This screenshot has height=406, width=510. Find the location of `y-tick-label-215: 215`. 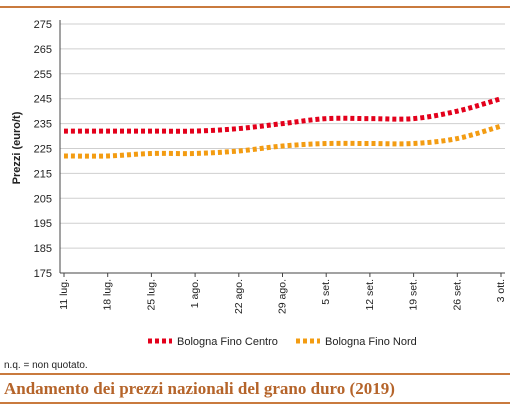

y-tick-label-215: 215 is located at coordinates (43, 174).